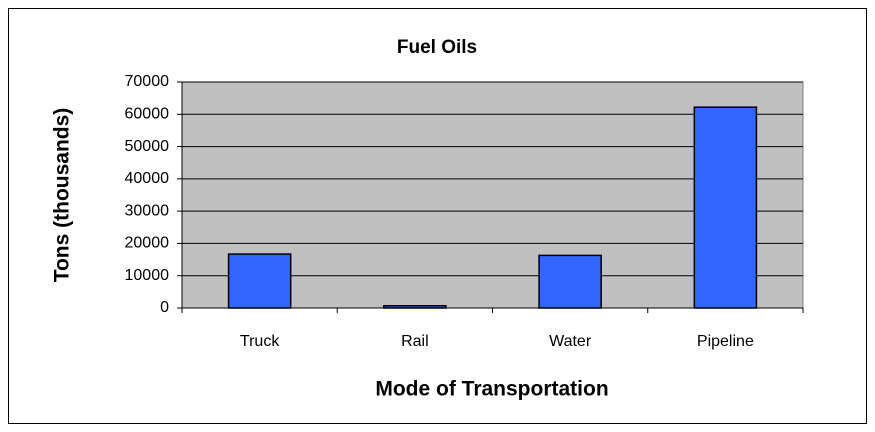  I want to click on x-tick-label: Pipeline, so click(725, 341).